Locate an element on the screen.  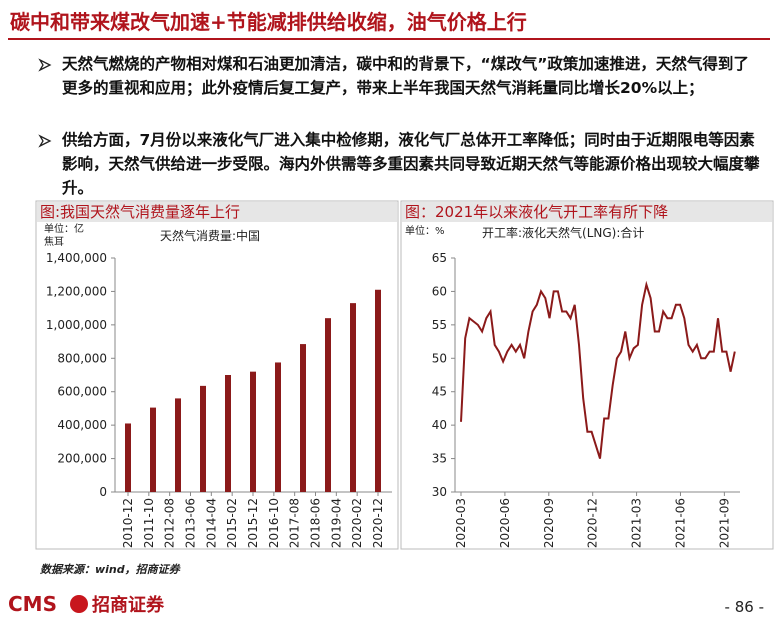
y-tick-label: 200,000 is located at coordinates (82, 459).